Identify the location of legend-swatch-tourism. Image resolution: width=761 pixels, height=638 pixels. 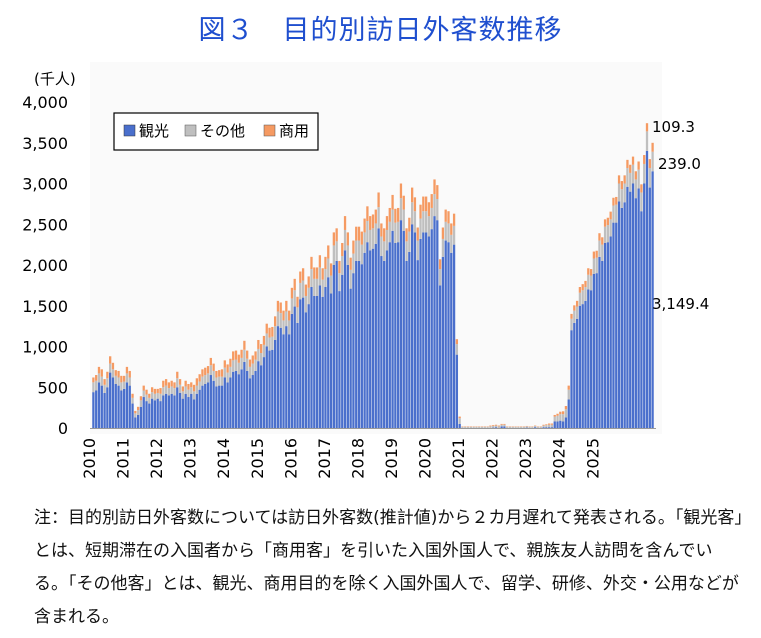
(129, 130).